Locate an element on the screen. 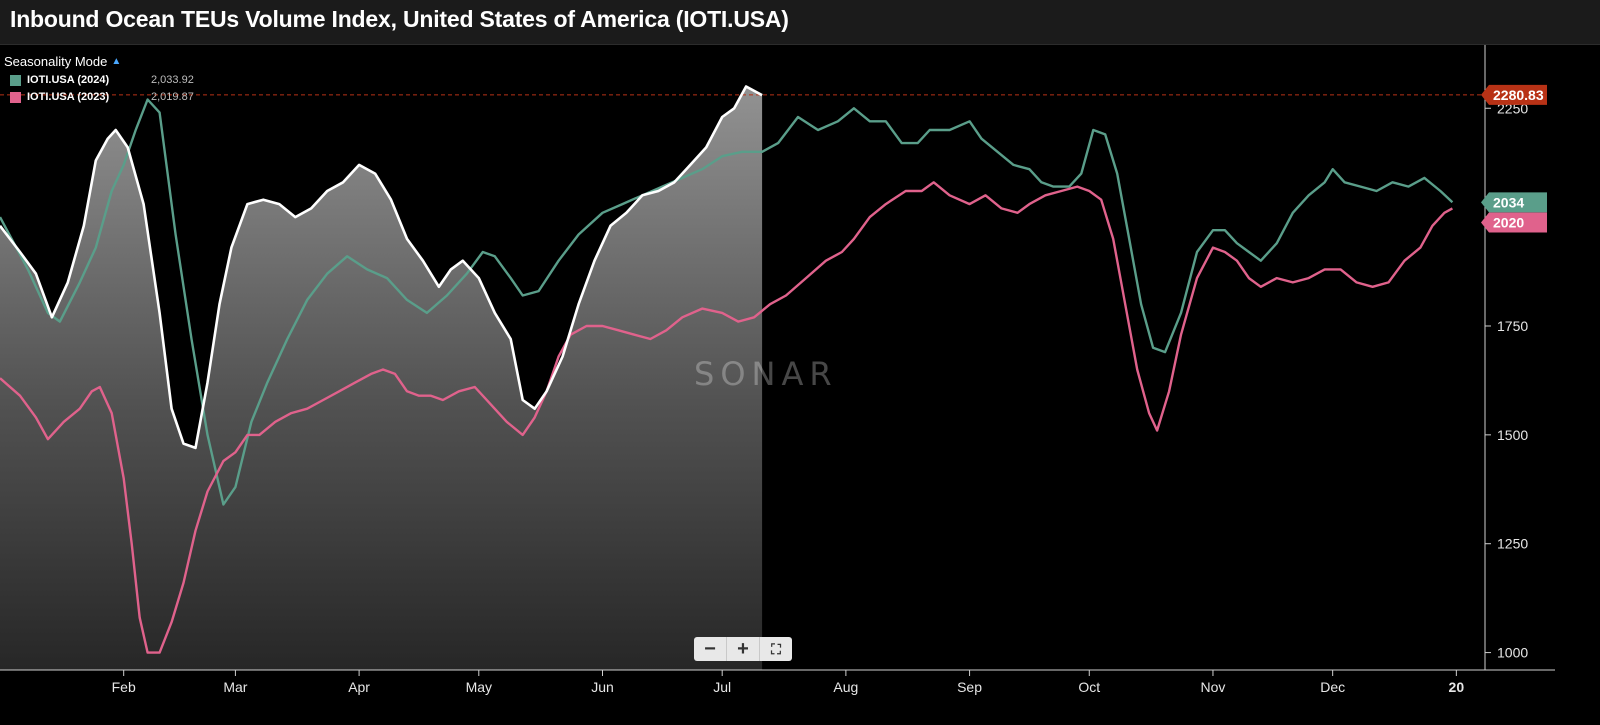 This screenshot has height=725, width=1600. price-tag: 2280.83 is located at coordinates (1514, 94).